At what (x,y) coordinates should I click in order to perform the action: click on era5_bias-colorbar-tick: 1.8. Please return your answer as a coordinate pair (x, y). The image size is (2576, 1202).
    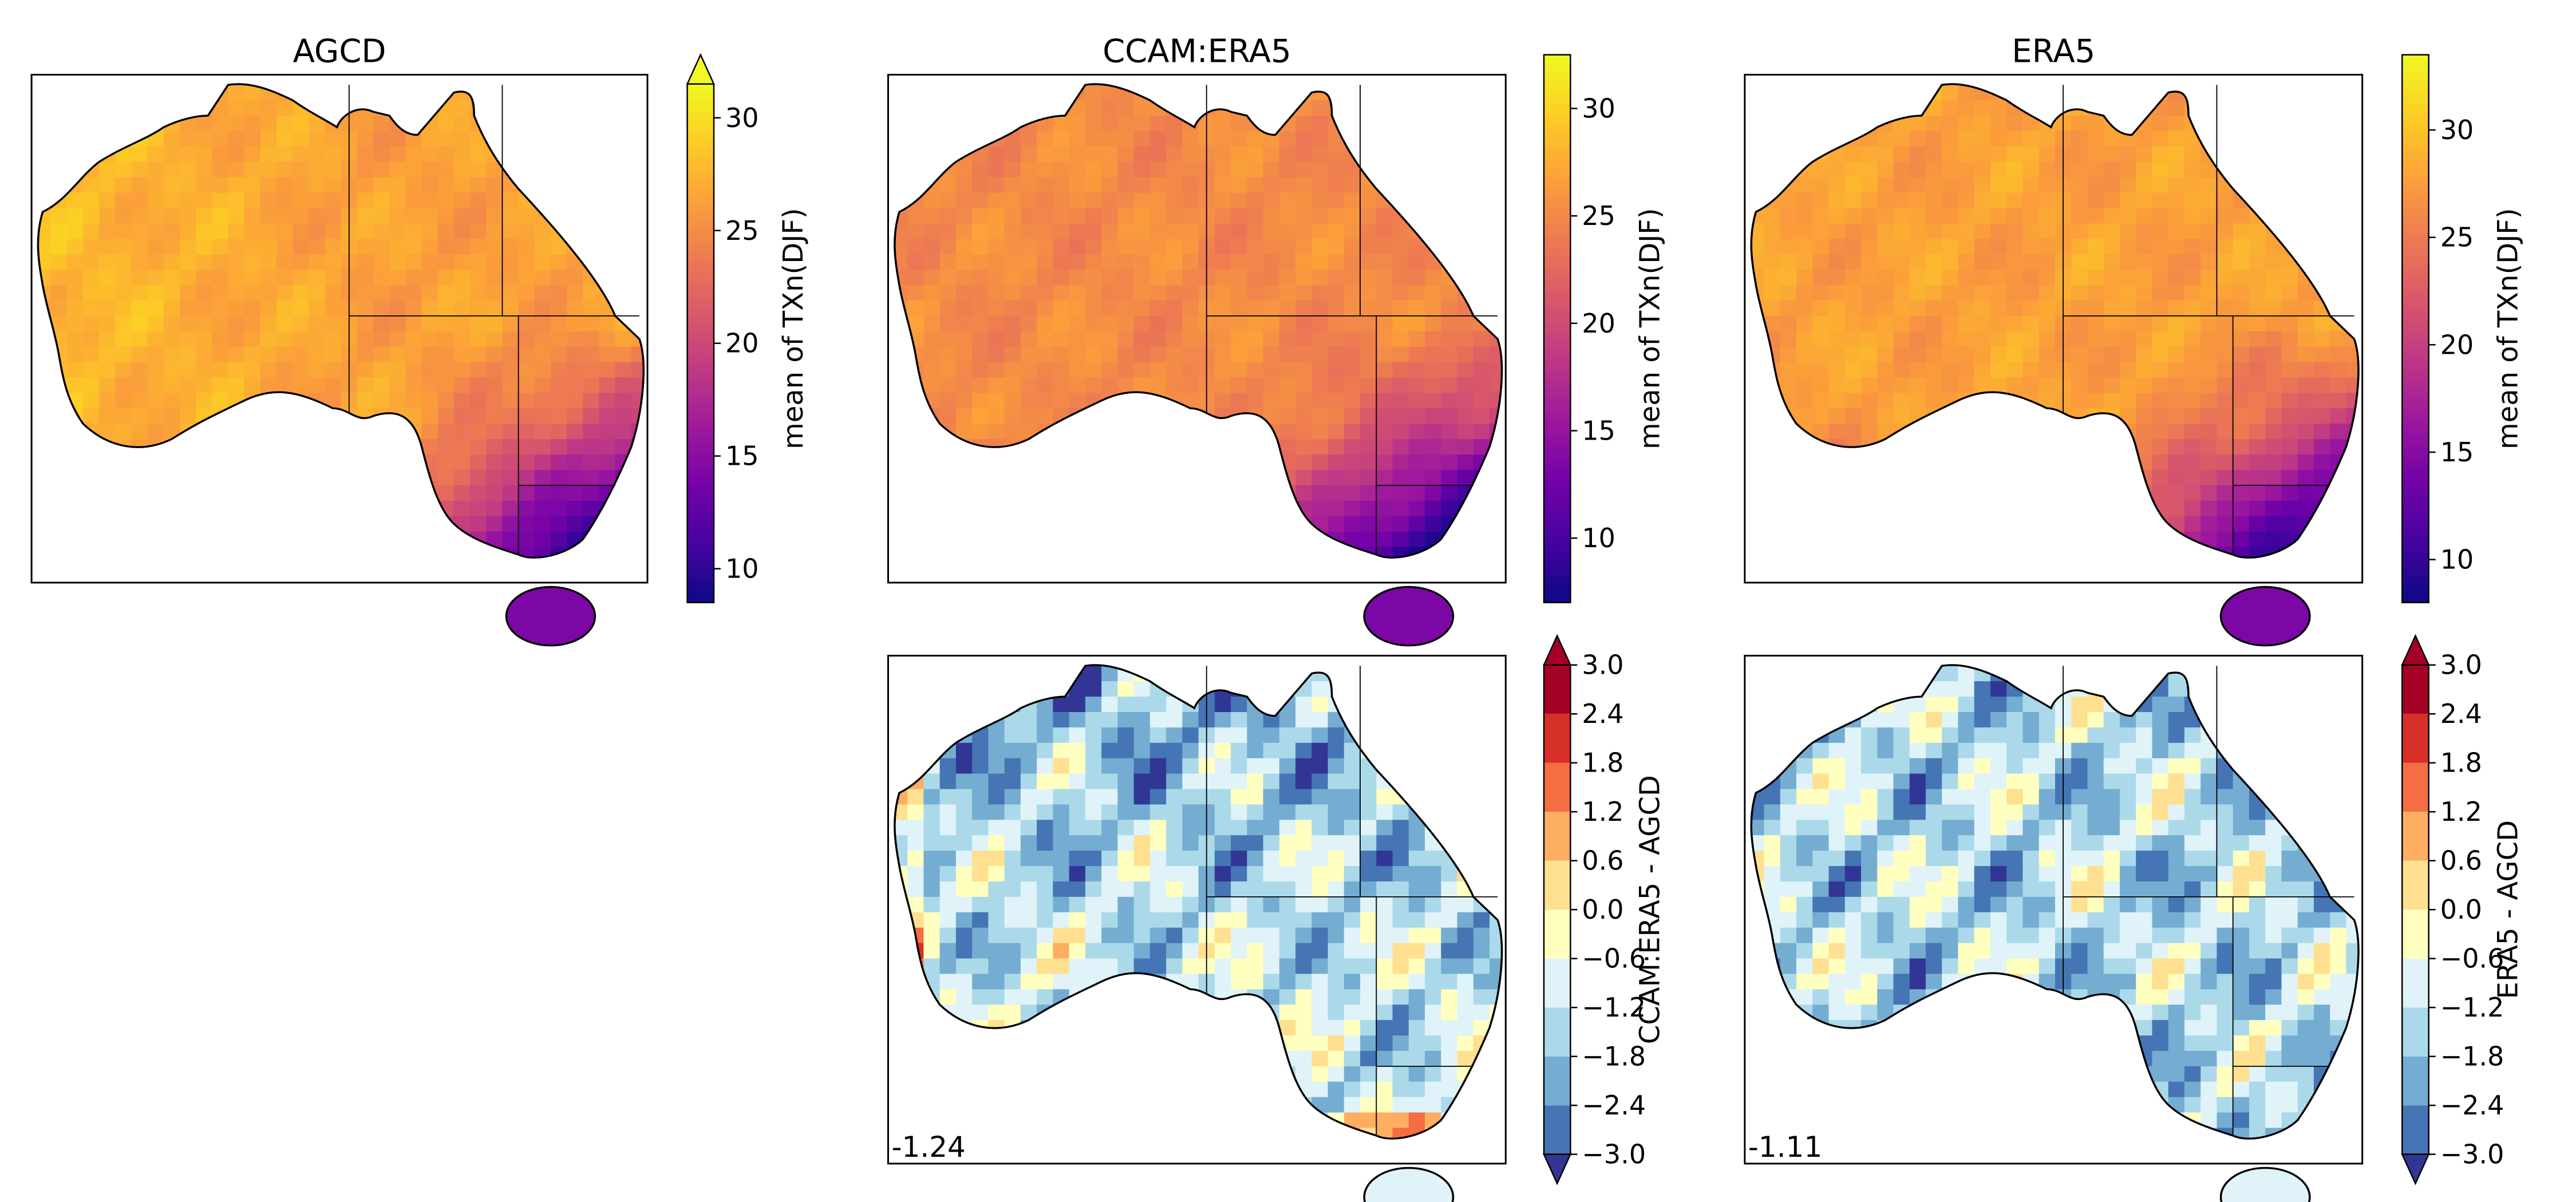
    Looking at the image, I should click on (2461, 763).